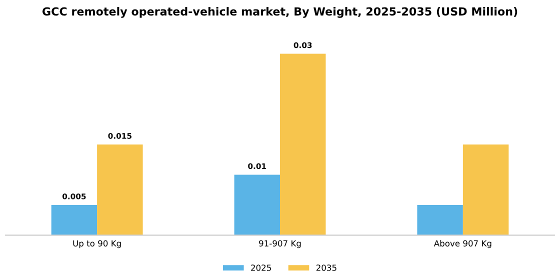  What do you see at coordinates (280, 12) in the screenshot?
I see `chart-title: GCC remotely operated-vehicle market, By Weight, 2025-2035 (USD Million)` at bounding box center [280, 12].